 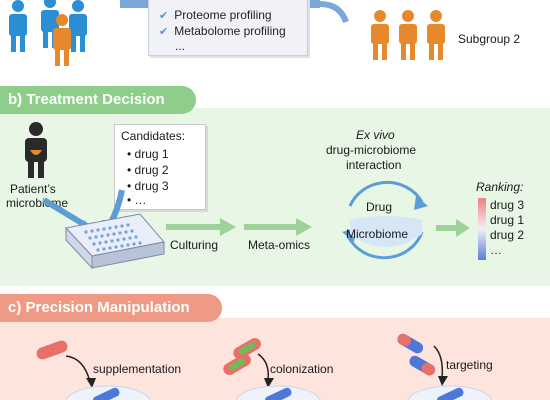 I want to click on interaction-label-line2: interaction, so click(x=374, y=165).